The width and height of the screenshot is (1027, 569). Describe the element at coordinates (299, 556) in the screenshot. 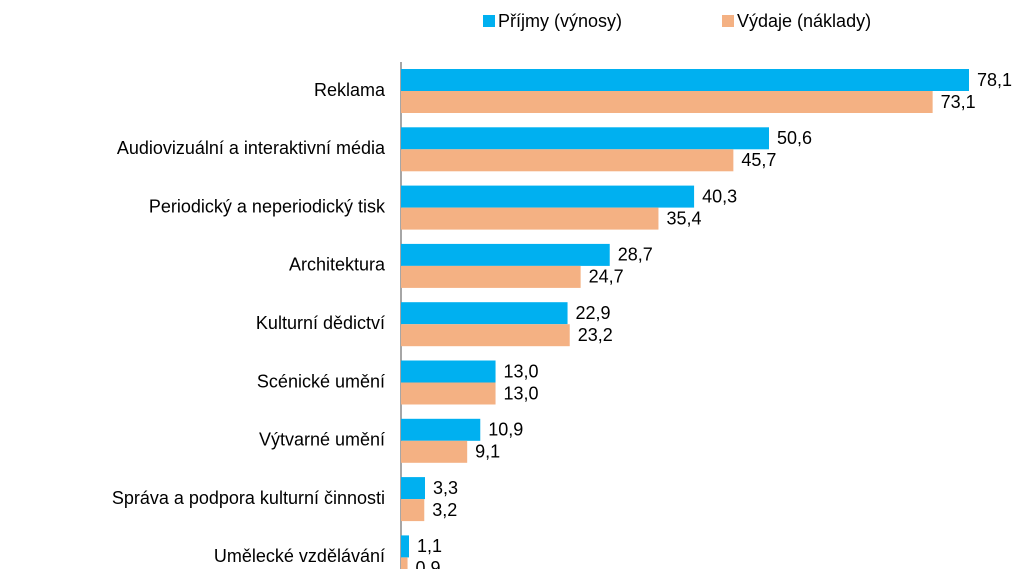

I see `category-label: Umělecké vzdělávání` at that location.